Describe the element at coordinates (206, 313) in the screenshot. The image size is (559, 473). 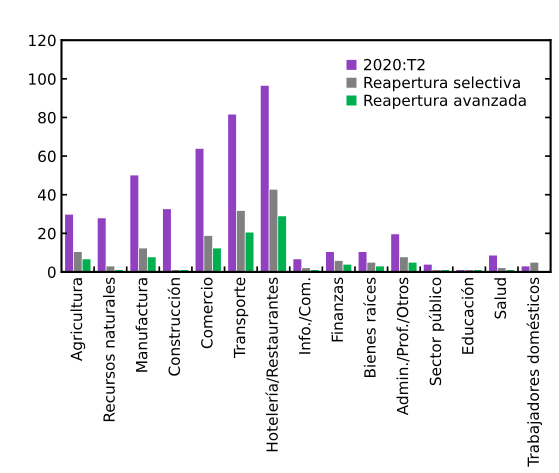
I see `x-tick-label: Comercio` at that location.